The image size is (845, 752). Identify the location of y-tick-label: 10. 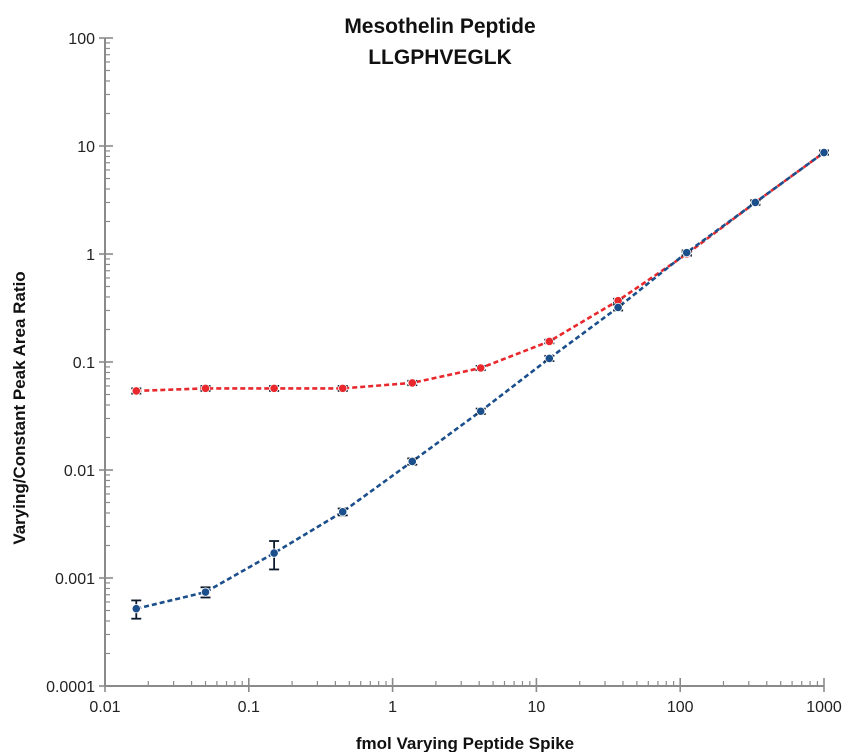
(86, 147).